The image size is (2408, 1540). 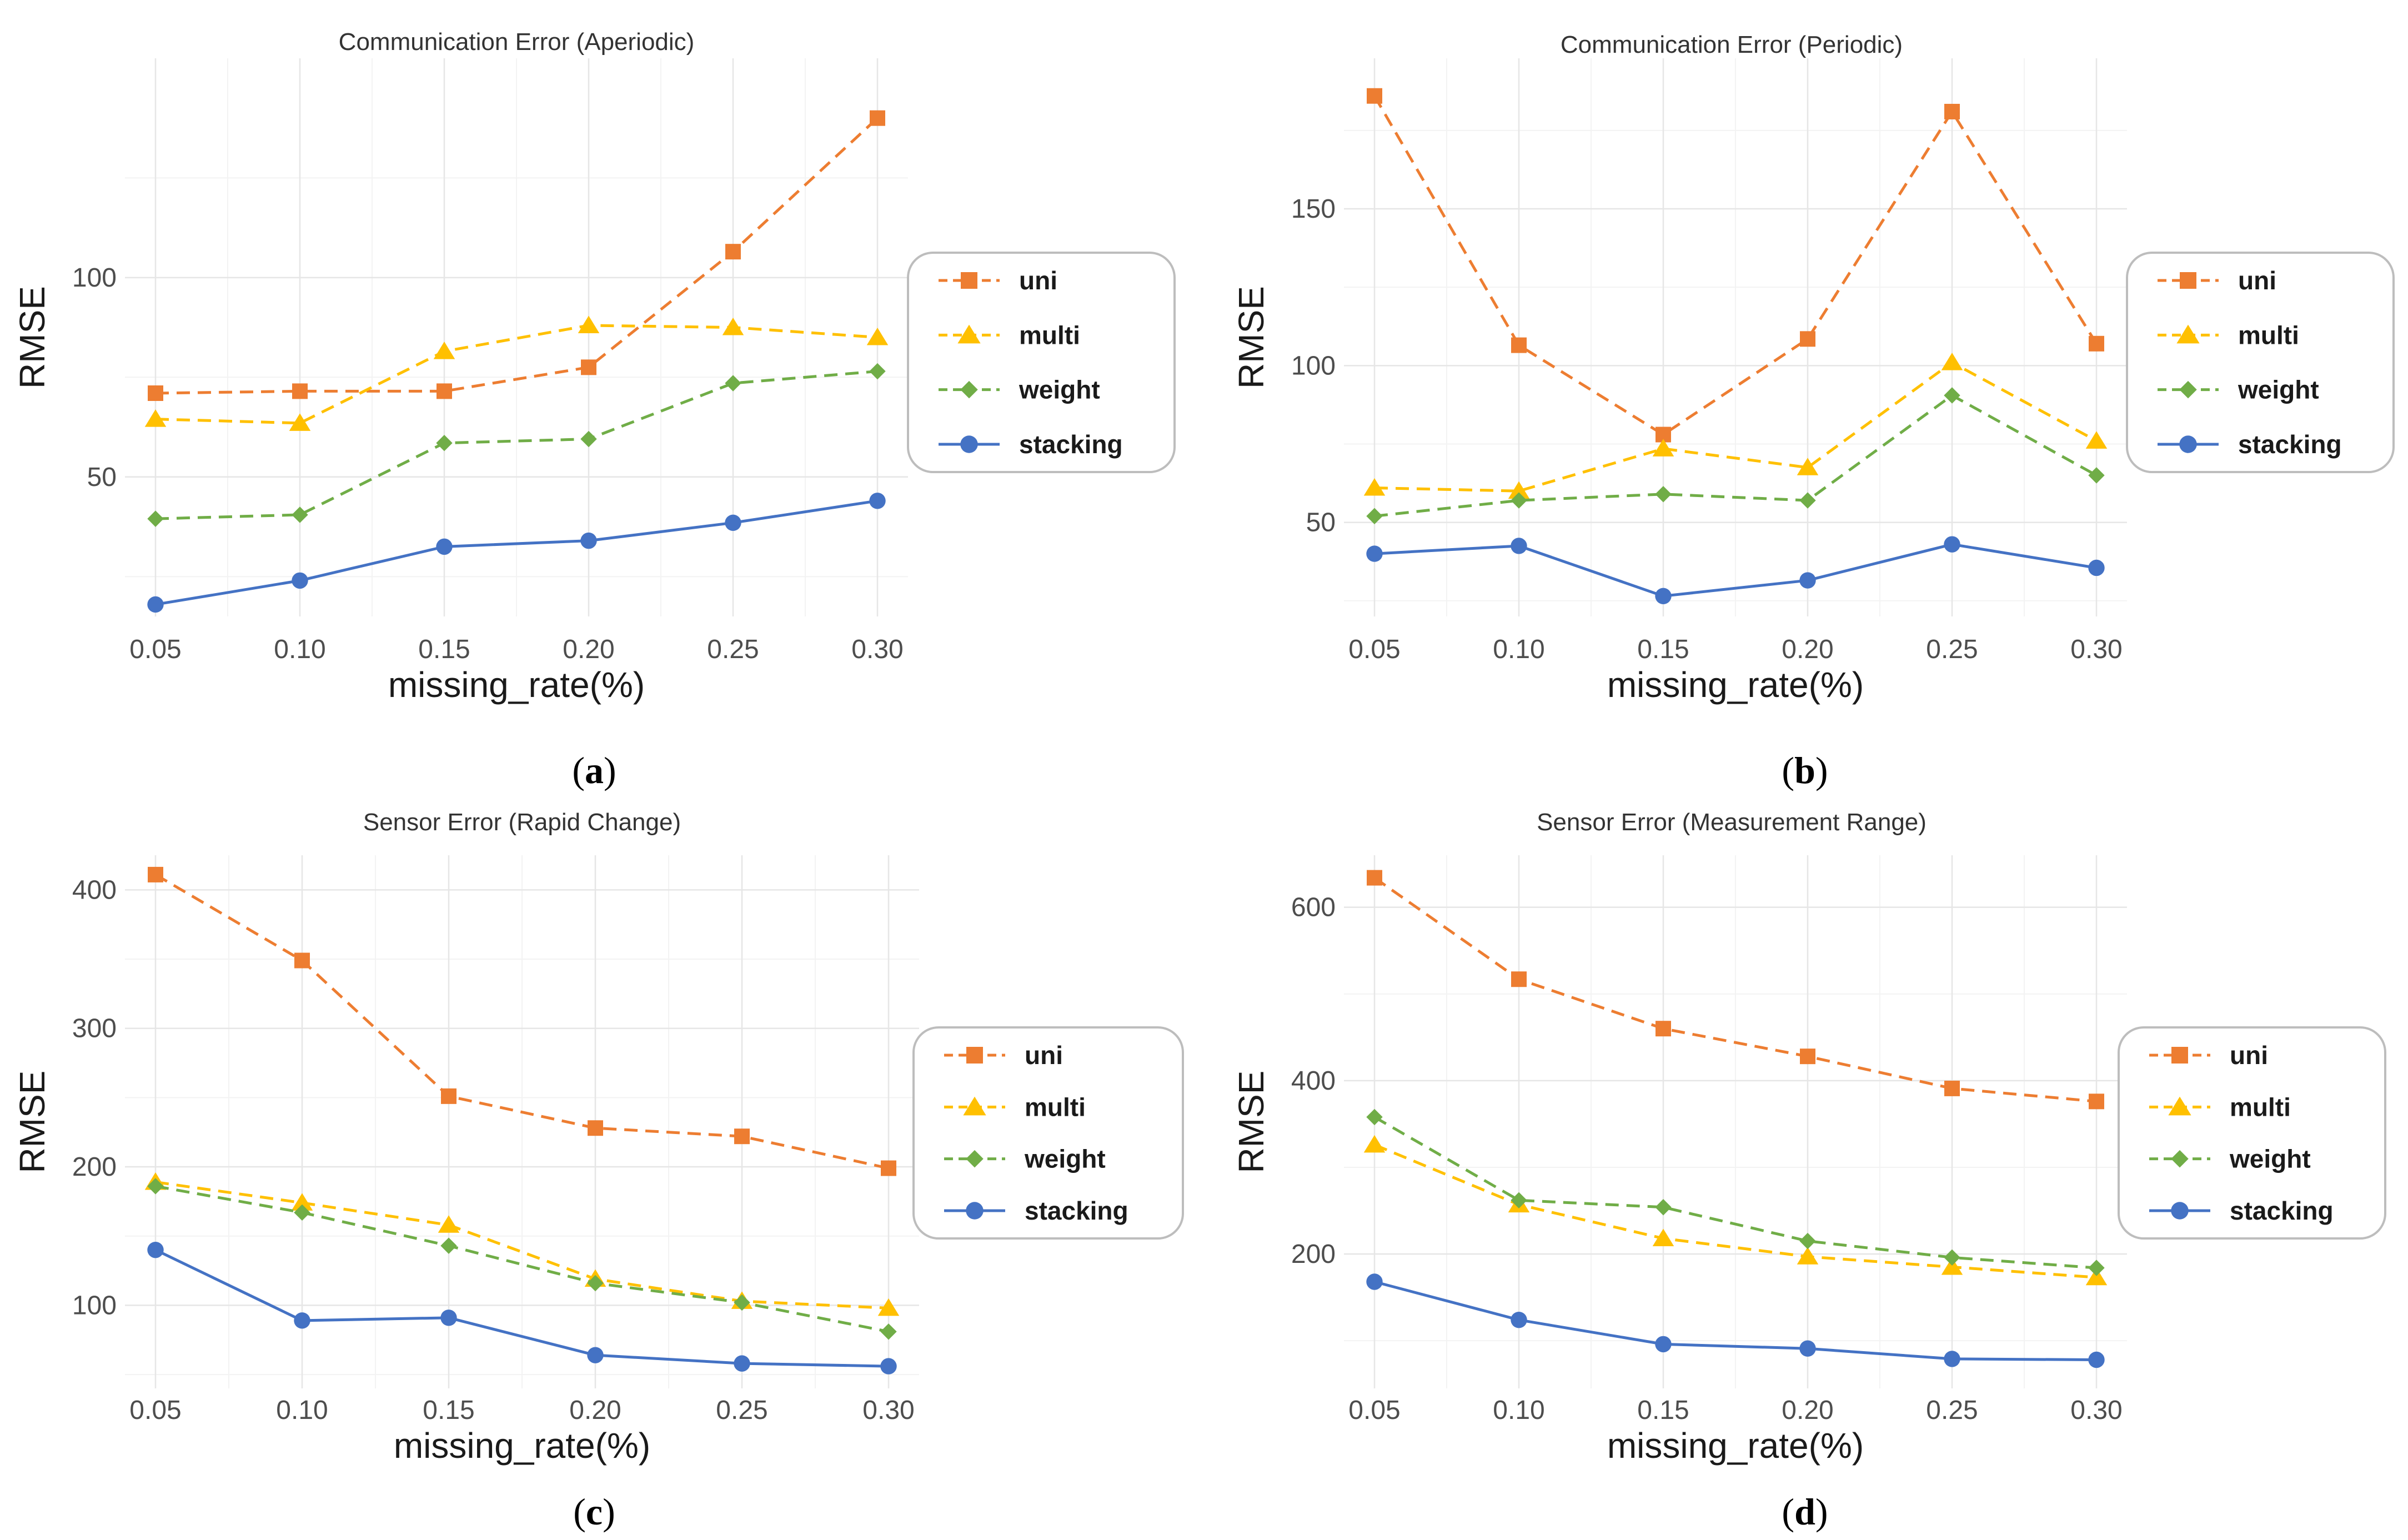 I want to click on y-tick-label: 600, so click(x=1313, y=907).